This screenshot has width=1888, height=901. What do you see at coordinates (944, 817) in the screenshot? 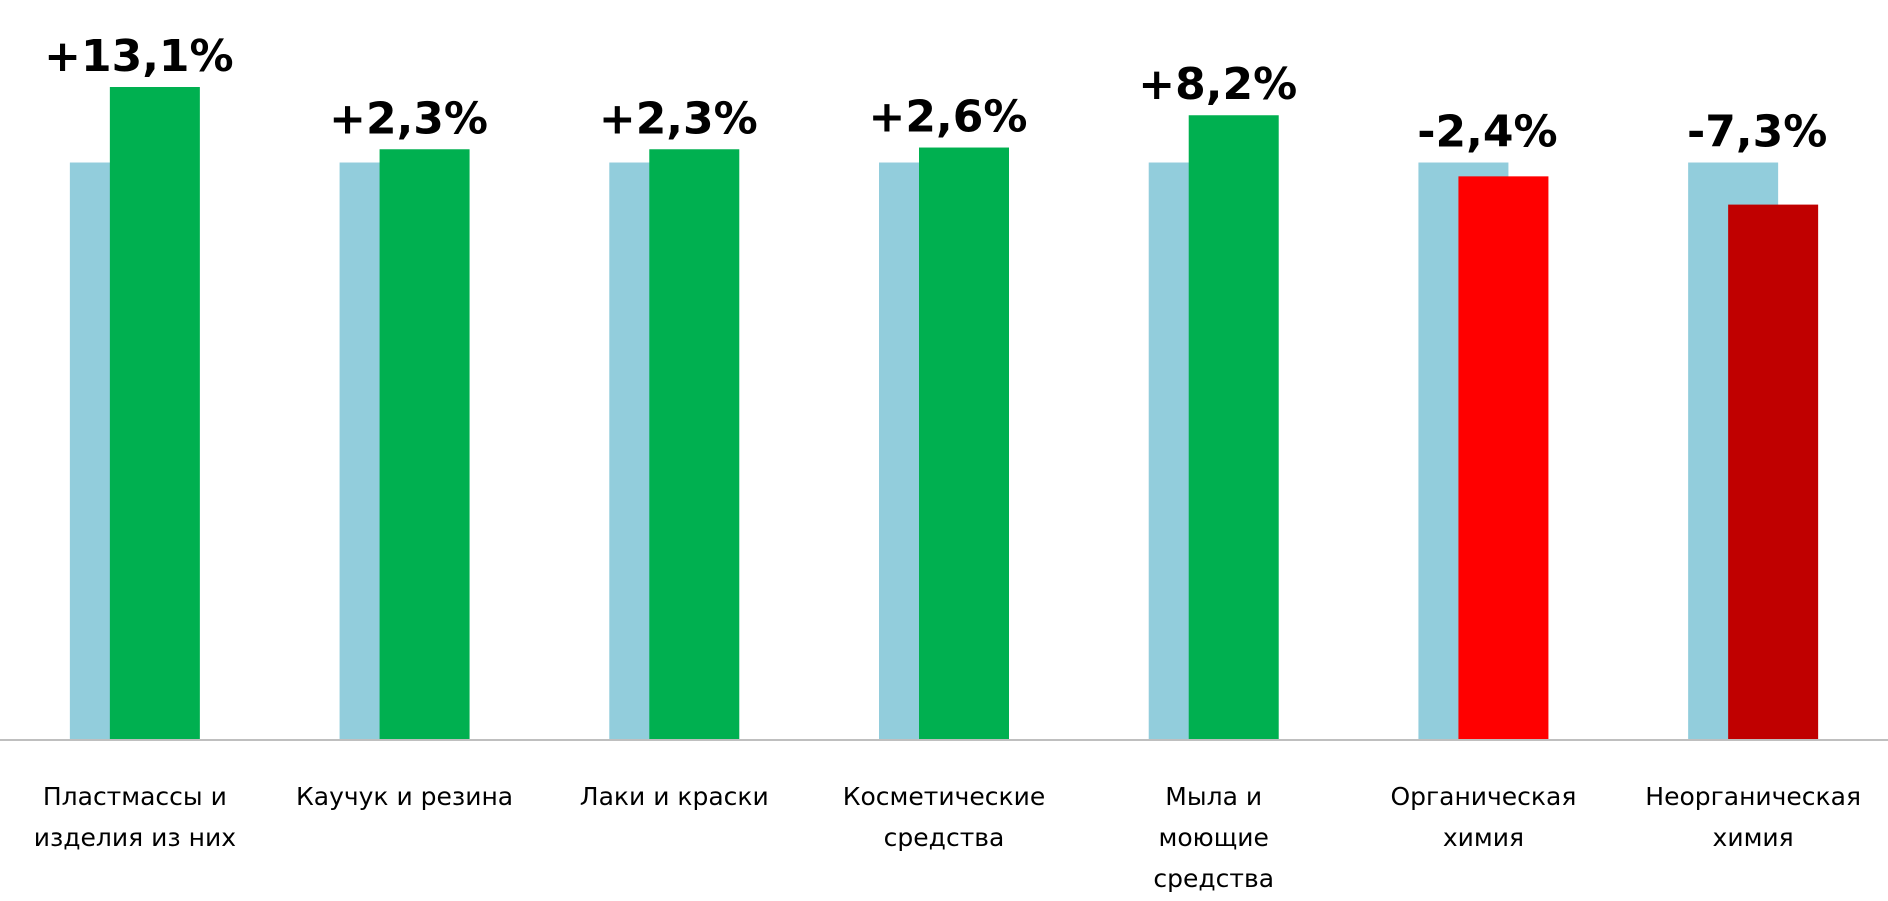
I see `category-label: Косметические средства` at bounding box center [944, 817].